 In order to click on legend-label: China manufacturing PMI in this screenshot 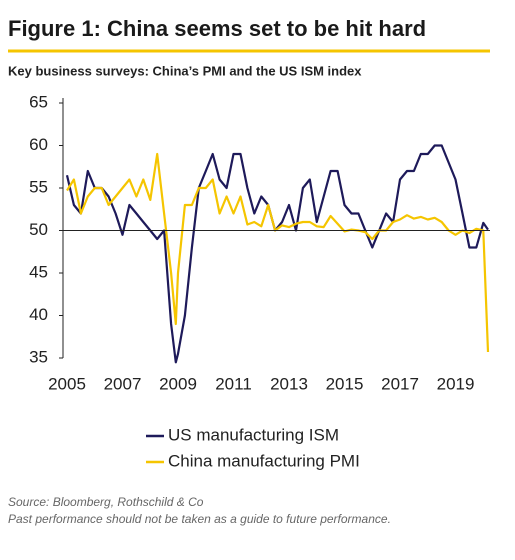, I will do `click(264, 460)`.